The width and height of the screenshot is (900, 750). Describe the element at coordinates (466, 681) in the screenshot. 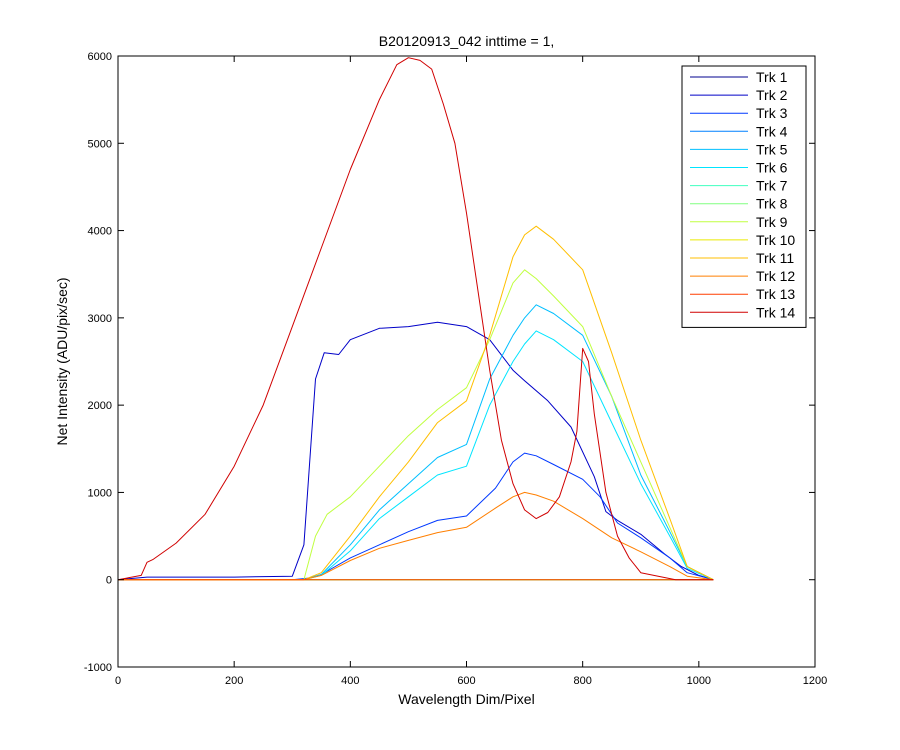

I see `x-tick-label: 600` at that location.